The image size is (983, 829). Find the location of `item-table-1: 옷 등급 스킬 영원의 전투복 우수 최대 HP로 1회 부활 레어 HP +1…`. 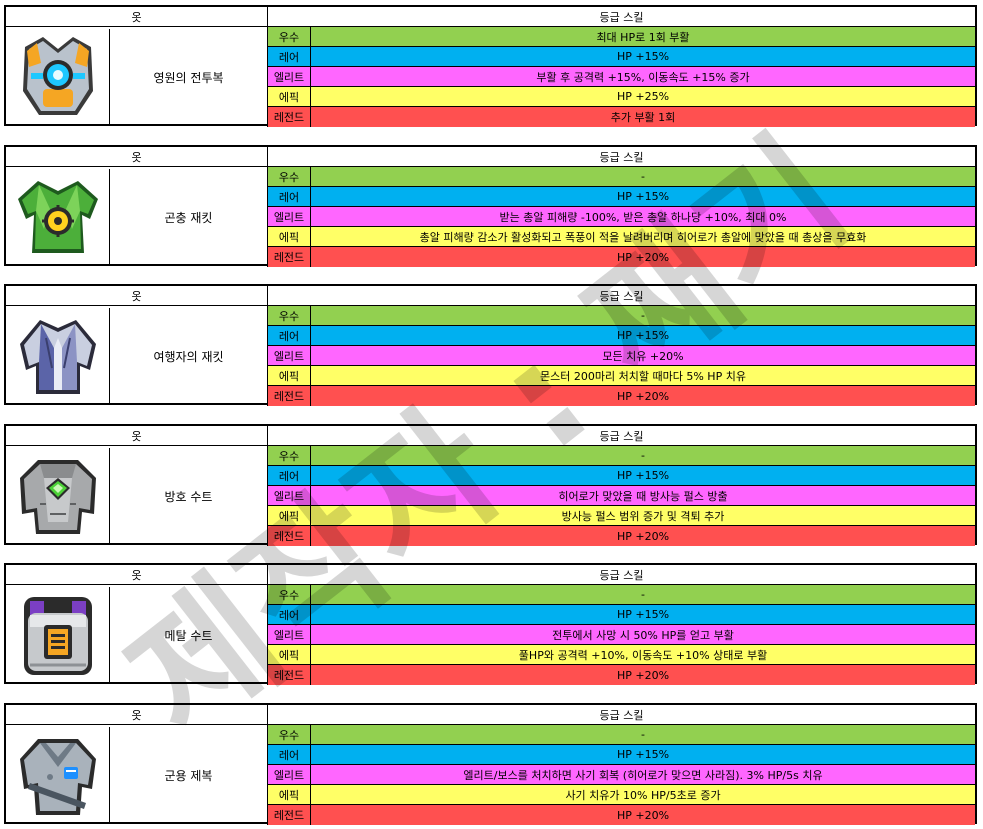

item-table-1: 옷 등급 스킬 영원의 전투복 우수 최대 HP로 1회 부활 레어 HP +1… is located at coordinates (490, 66).